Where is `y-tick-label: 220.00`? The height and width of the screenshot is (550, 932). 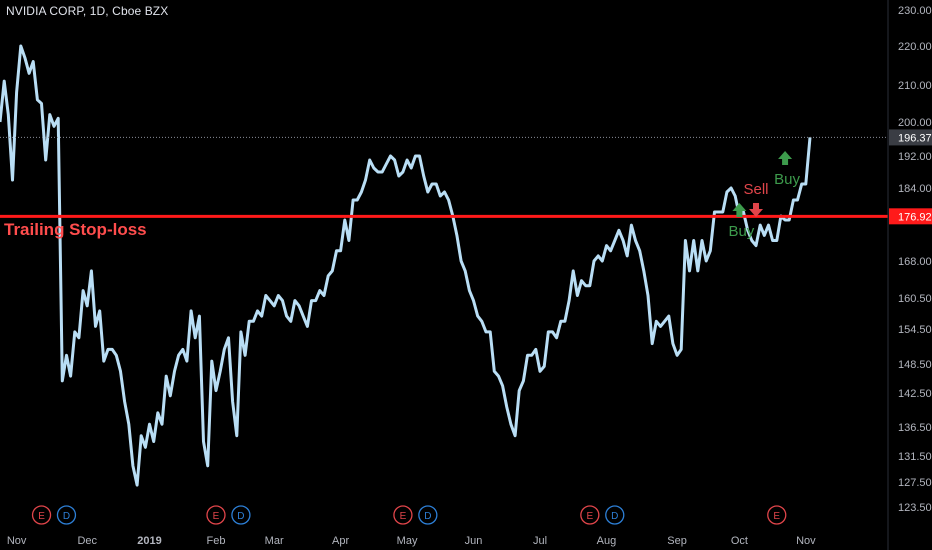 y-tick-label: 220.00 is located at coordinates (915, 47).